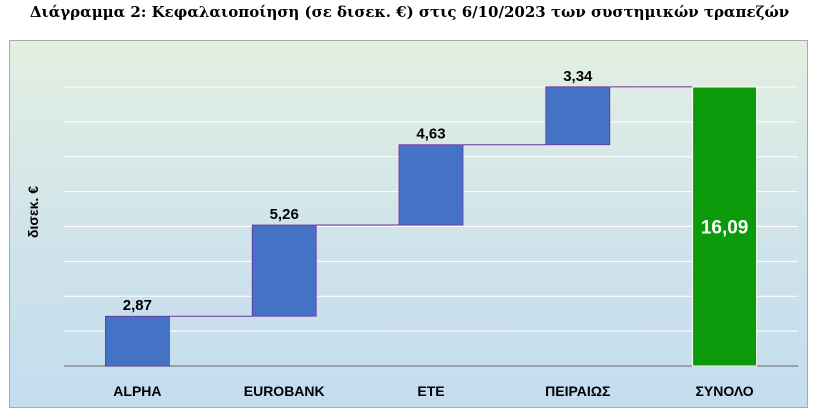 The height and width of the screenshot is (419, 819). What do you see at coordinates (578, 76) in the screenshot?
I see `data-label: 3,34` at bounding box center [578, 76].